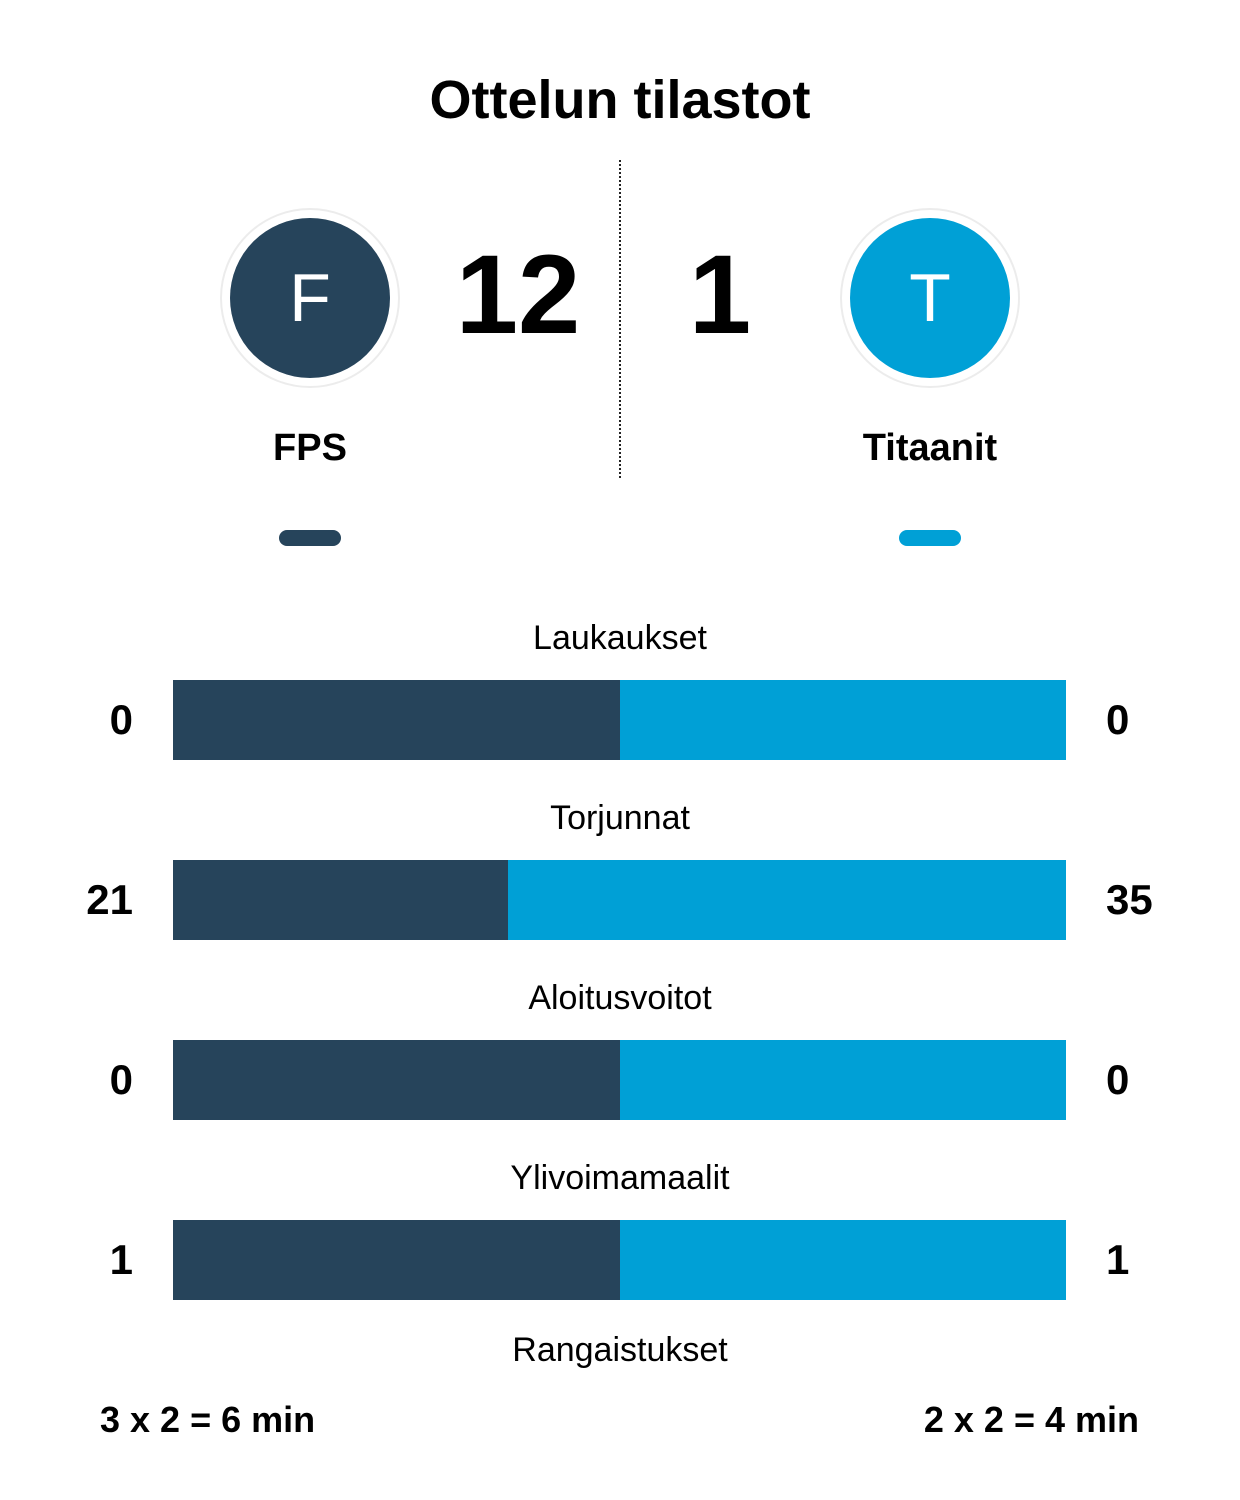  I want to click on home-score: 12, so click(518, 294).